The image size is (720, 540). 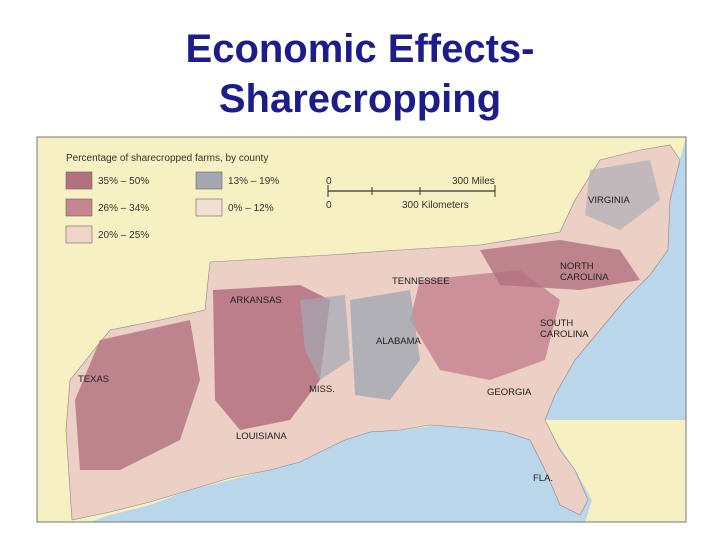 I want to click on state-label: SOUTH, so click(x=556, y=323).